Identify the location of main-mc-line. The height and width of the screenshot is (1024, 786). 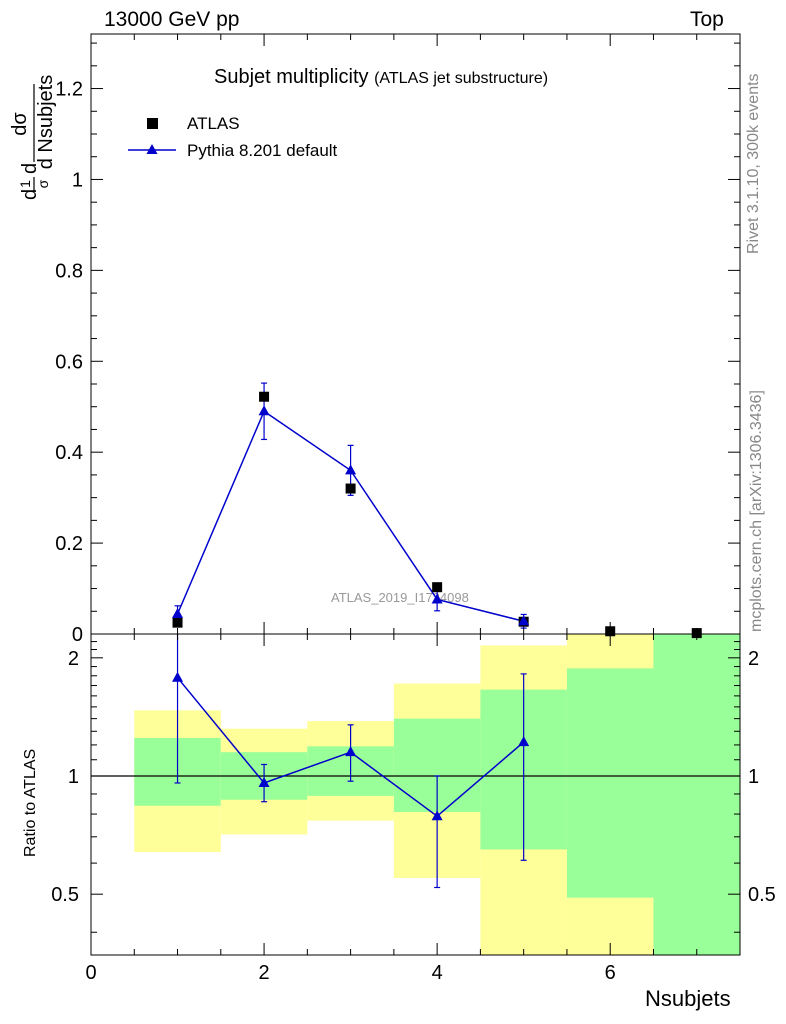
(350, 516).